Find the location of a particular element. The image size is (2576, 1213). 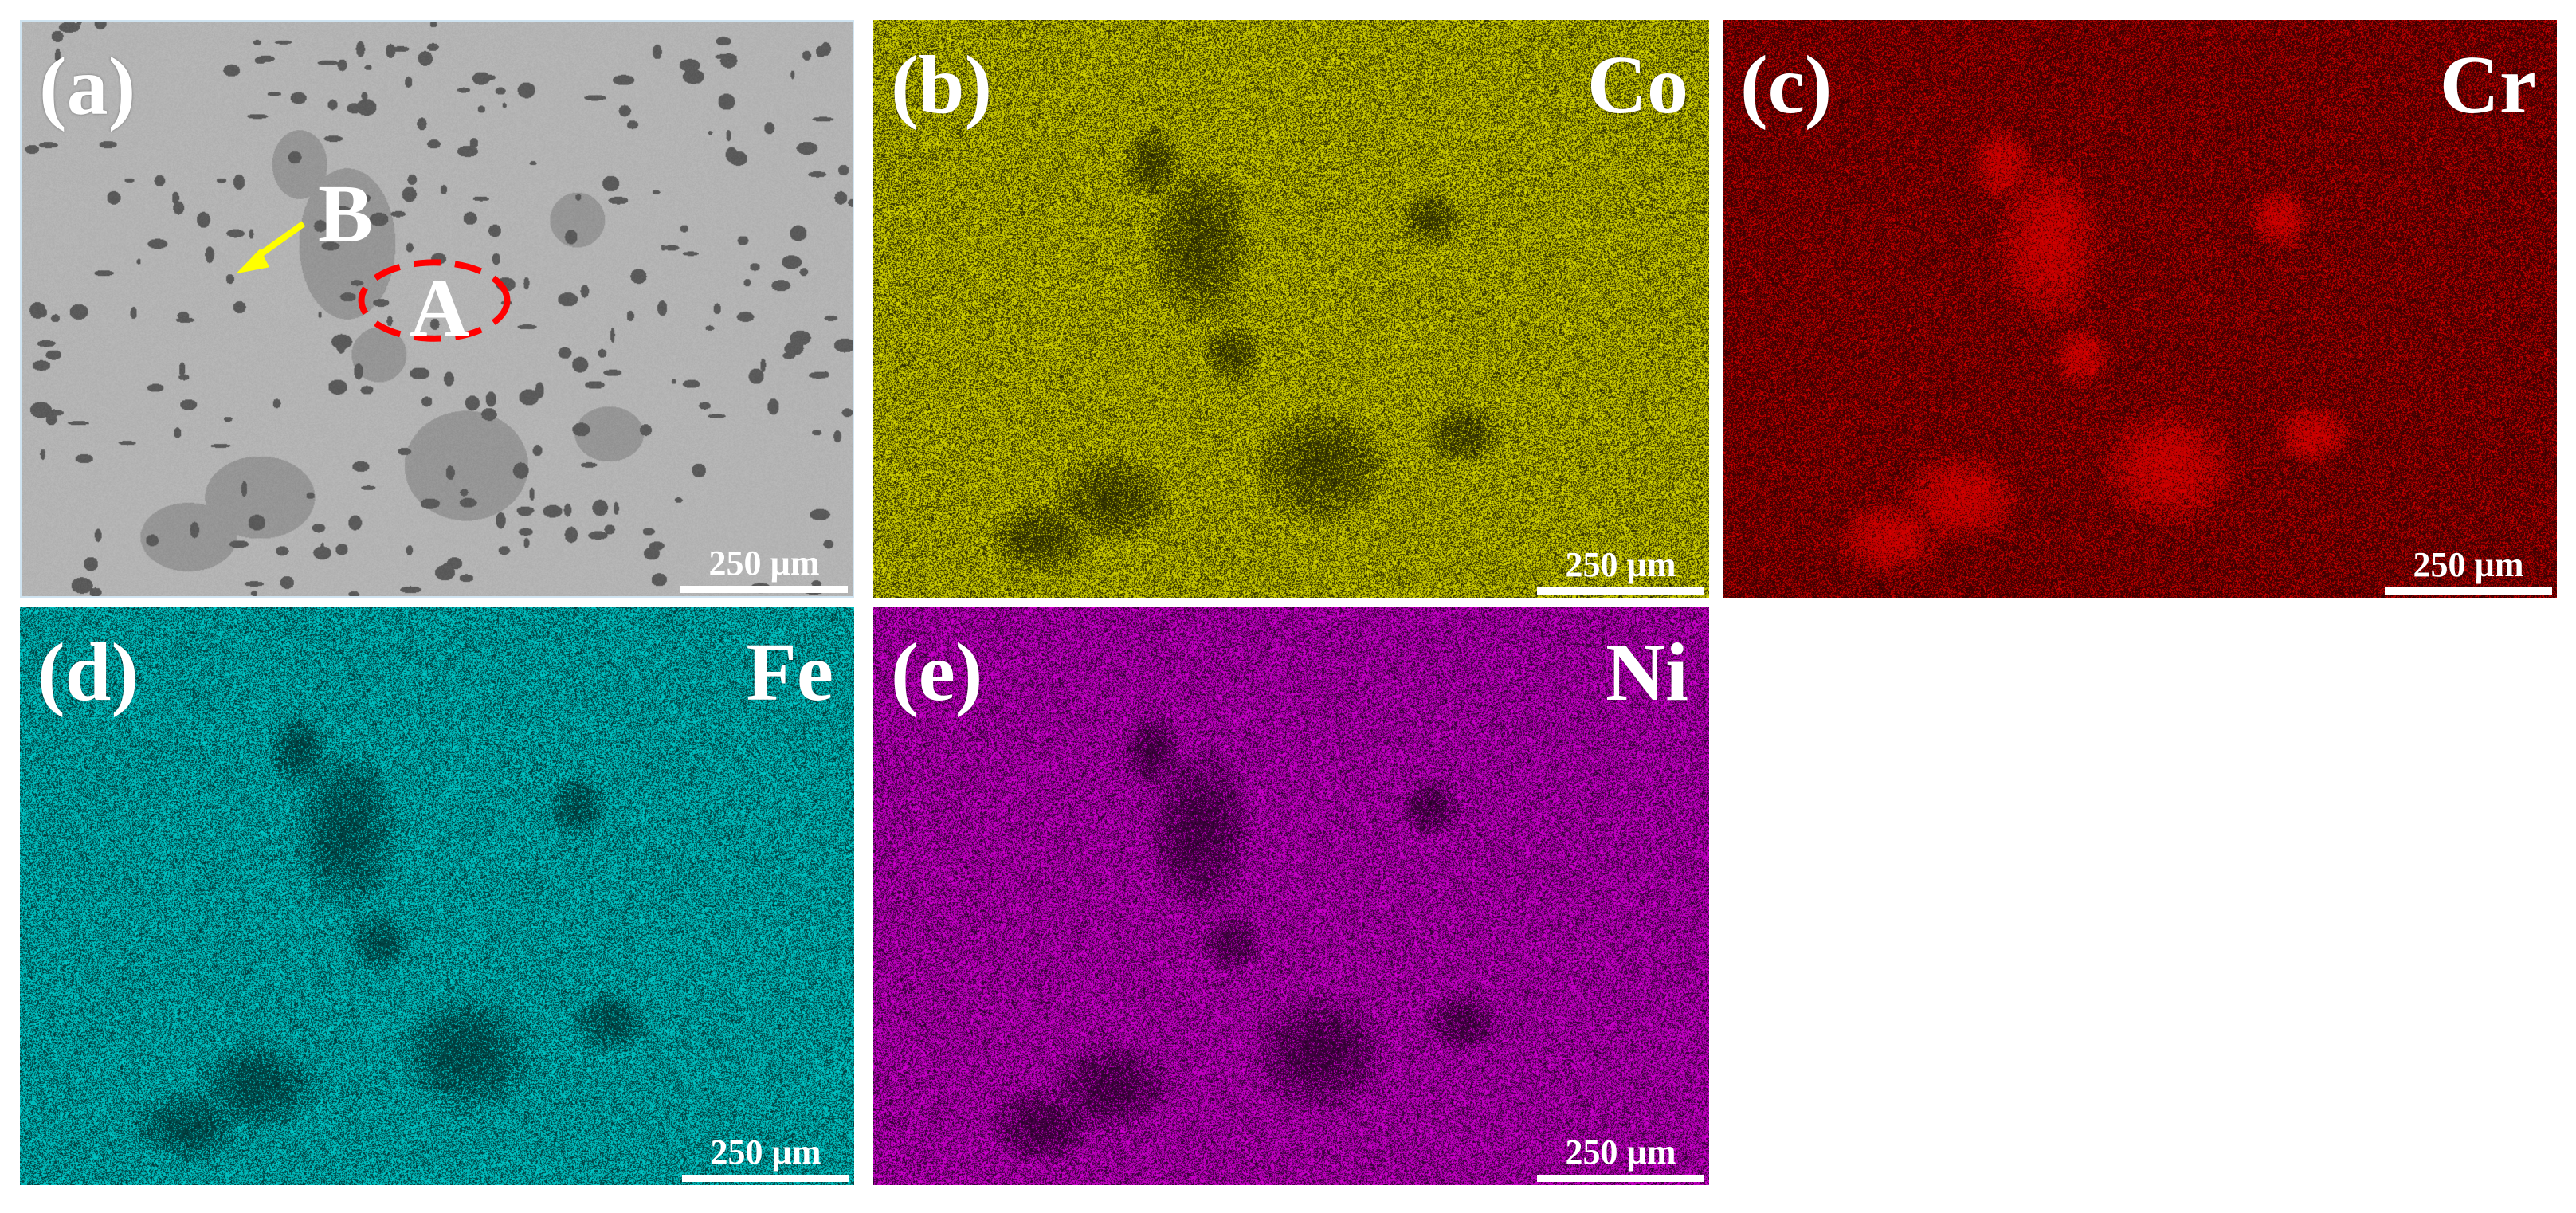

element-label: Co is located at coordinates (1637, 85).